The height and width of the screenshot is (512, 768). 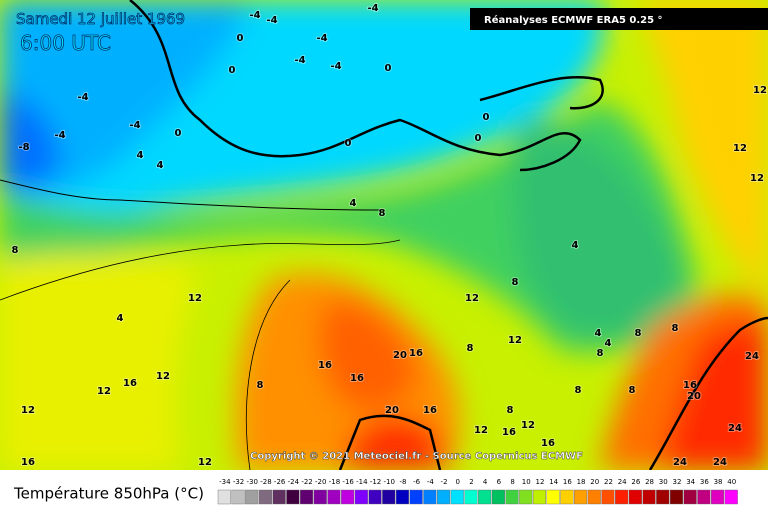 I want to click on contour-label: -8, so click(x=23, y=147).